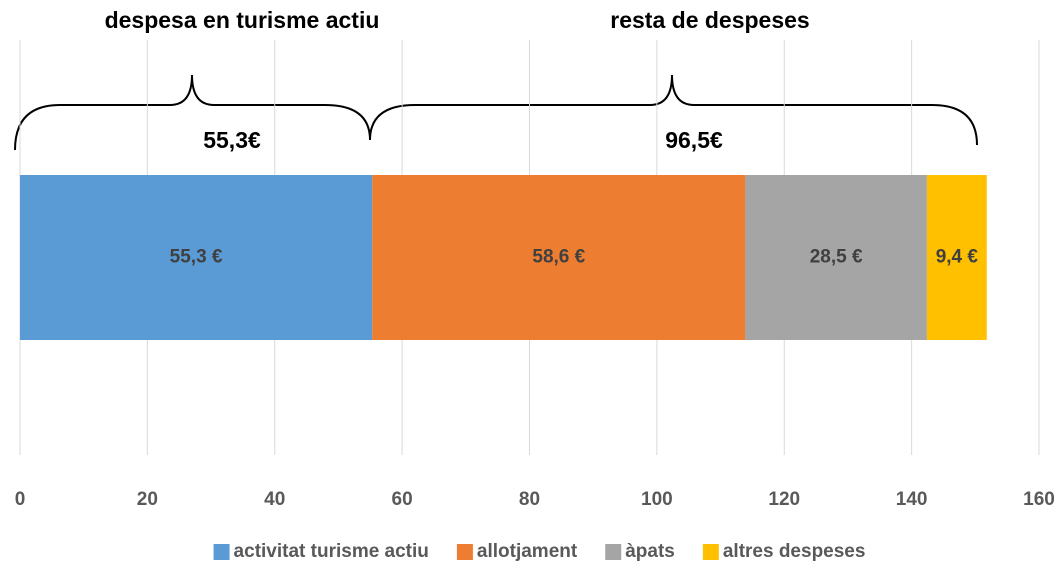  Describe the element at coordinates (694, 140) in the screenshot. I see `annotation: 96,5€` at that location.